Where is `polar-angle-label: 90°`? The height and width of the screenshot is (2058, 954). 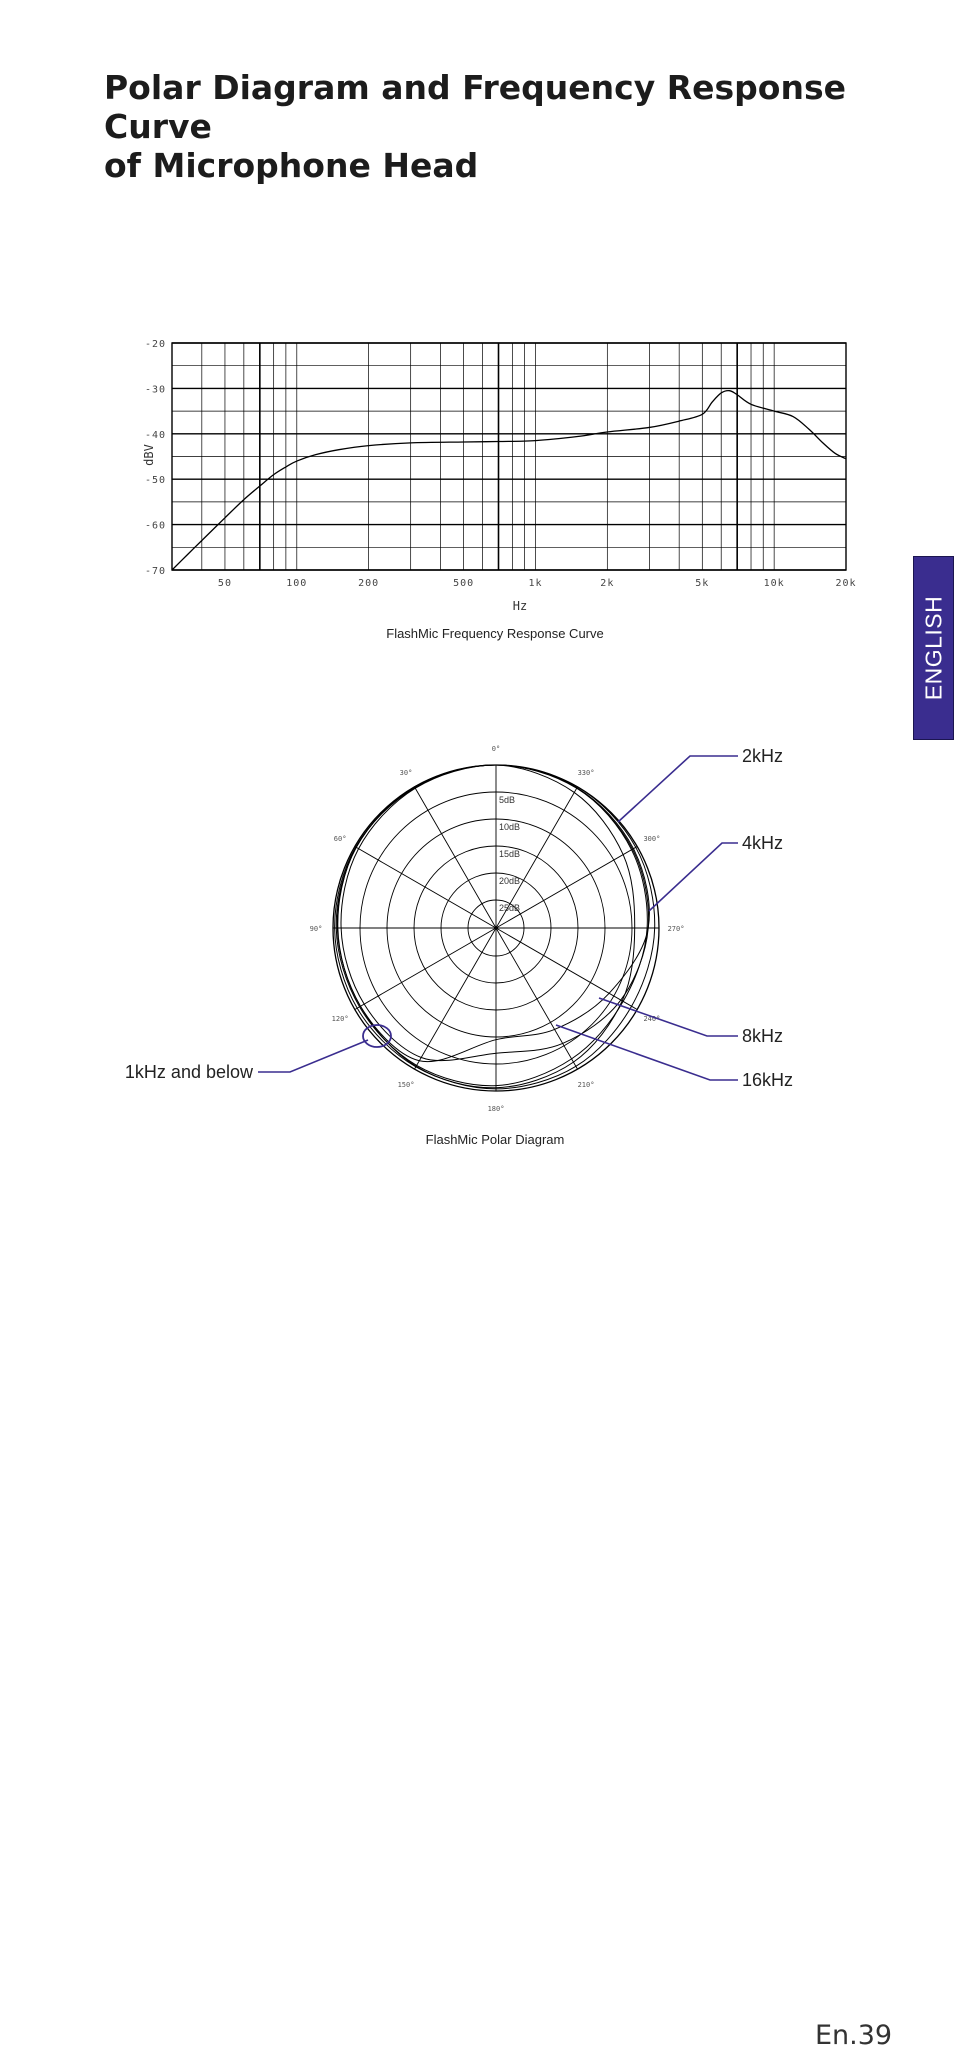
polar-angle-label: 90° is located at coordinates (316, 929).